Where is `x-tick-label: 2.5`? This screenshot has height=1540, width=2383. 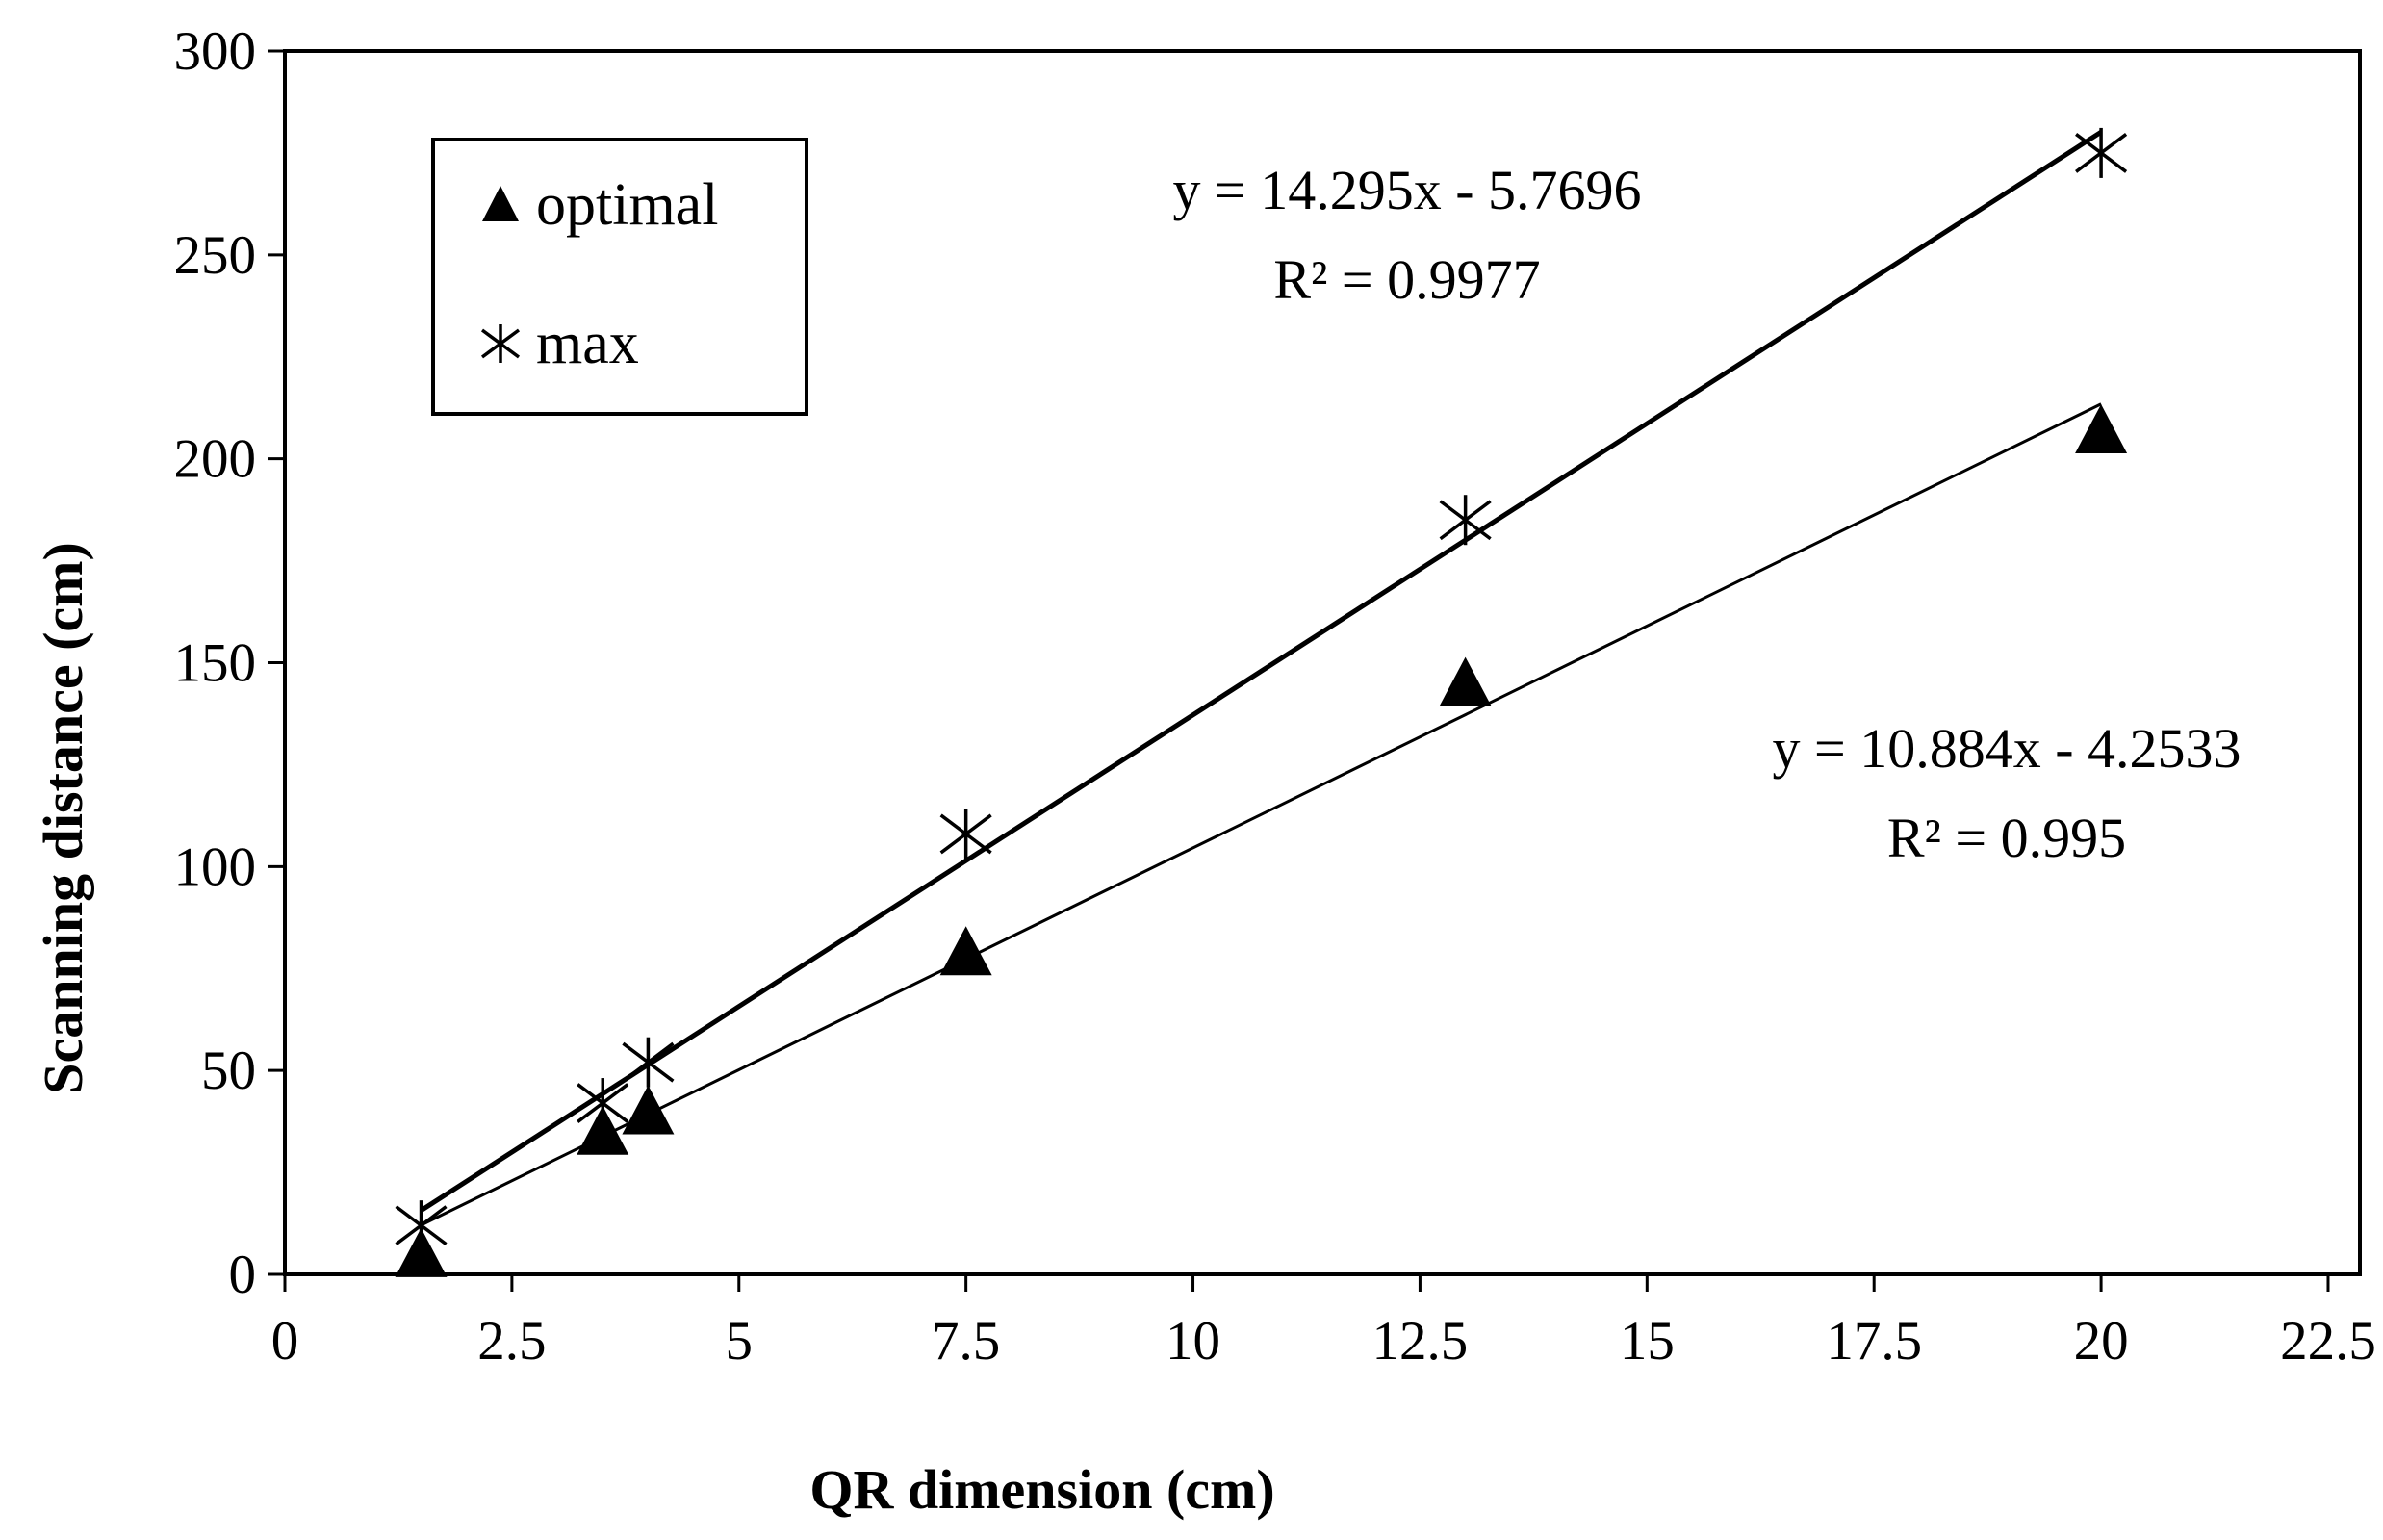
x-tick-label: 2.5 is located at coordinates (511, 1341).